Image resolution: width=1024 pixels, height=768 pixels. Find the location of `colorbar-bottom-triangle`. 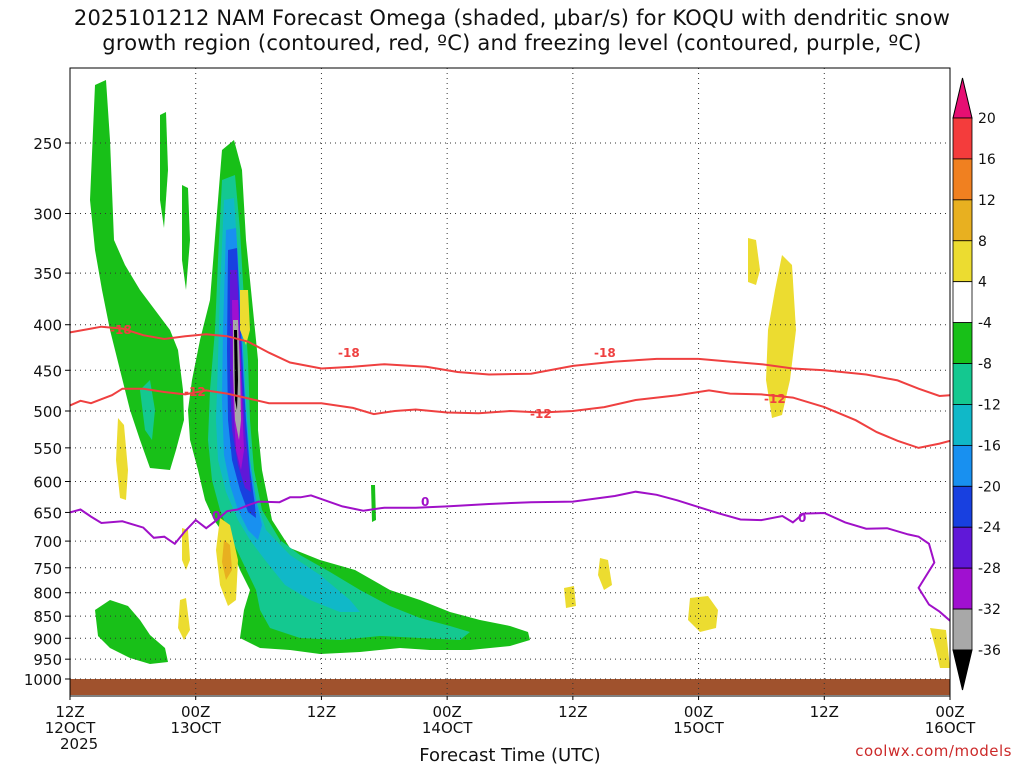

colorbar-bottom-triangle is located at coordinates (962, 670).